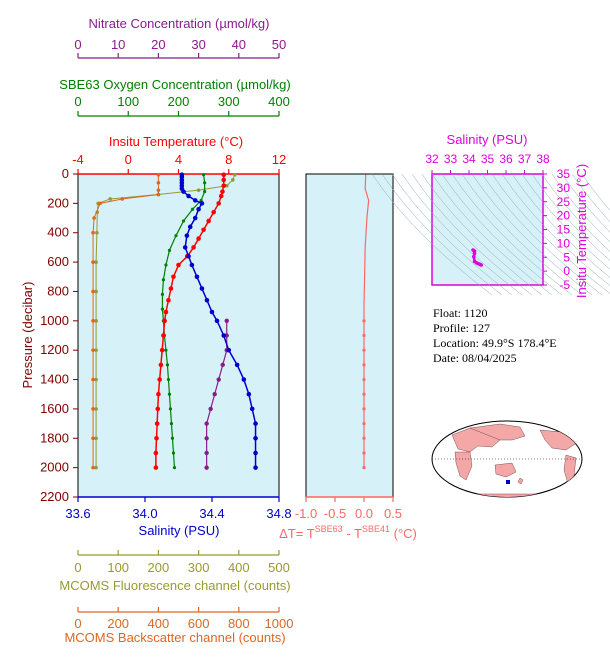 The height and width of the screenshot is (664, 610). I want to click on ts-x-tick-label: 34, so click(469, 159).